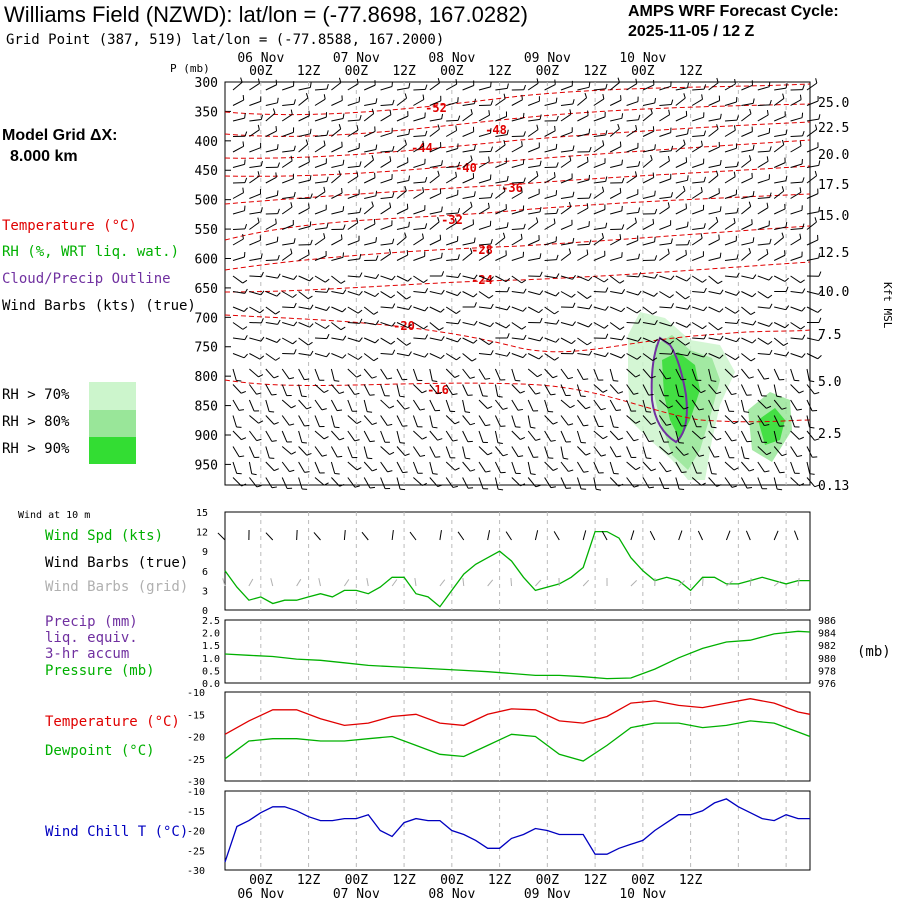  Describe the element at coordinates (452, 71) in the screenshot. I see `top-hour-label: 00Z` at that location.